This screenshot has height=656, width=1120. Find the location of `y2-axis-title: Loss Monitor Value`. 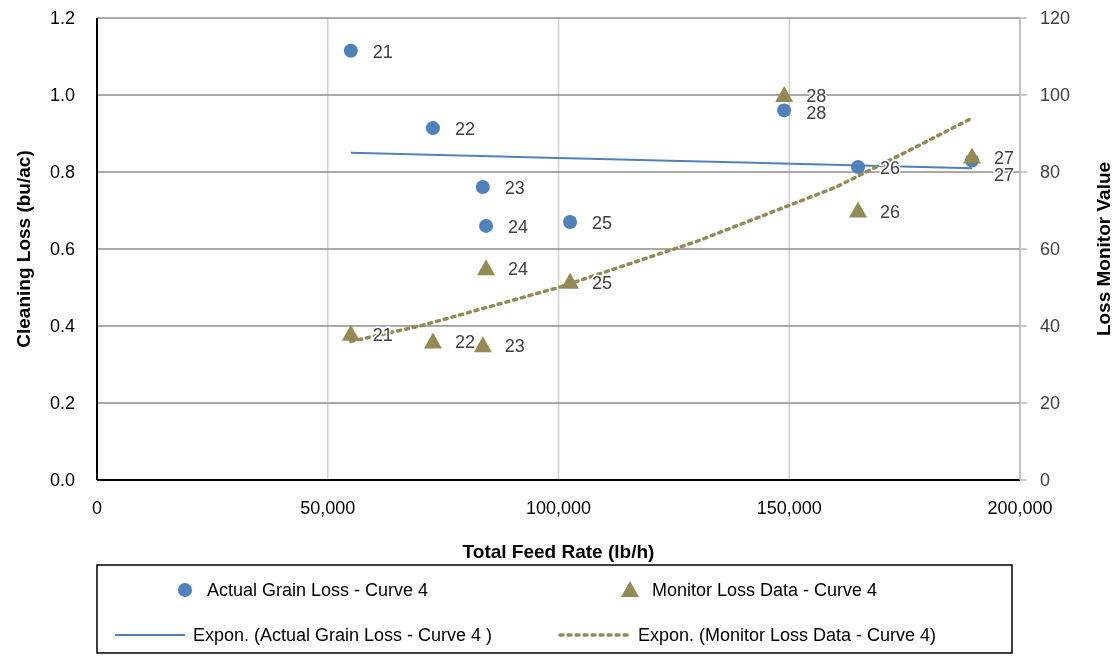

y2-axis-title: Loss Monitor Value is located at coordinates (1103, 249).